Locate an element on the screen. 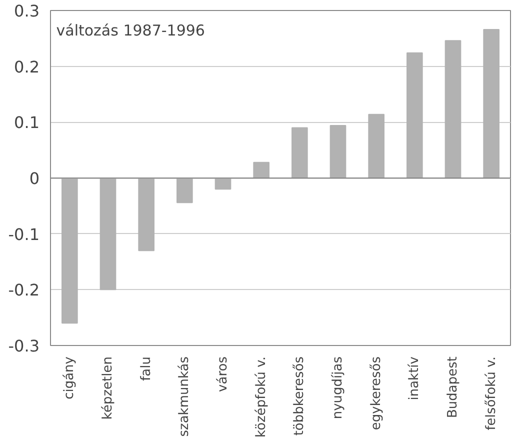  x-tick-label: falu is located at coordinates (146, 368).